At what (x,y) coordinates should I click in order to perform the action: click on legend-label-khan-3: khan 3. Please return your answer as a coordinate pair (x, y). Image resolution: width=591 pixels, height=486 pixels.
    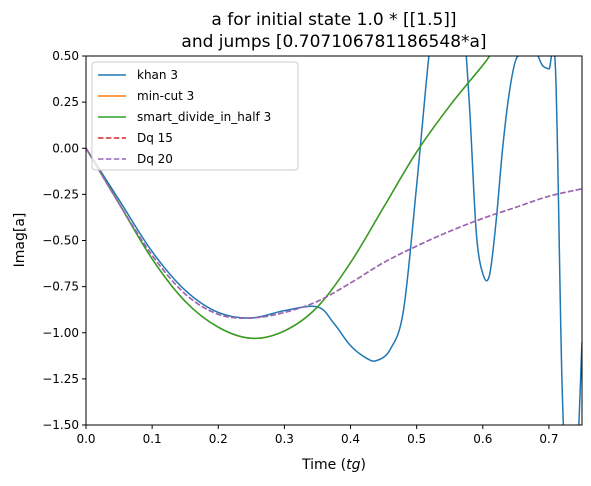
    Looking at the image, I should click on (157, 75).